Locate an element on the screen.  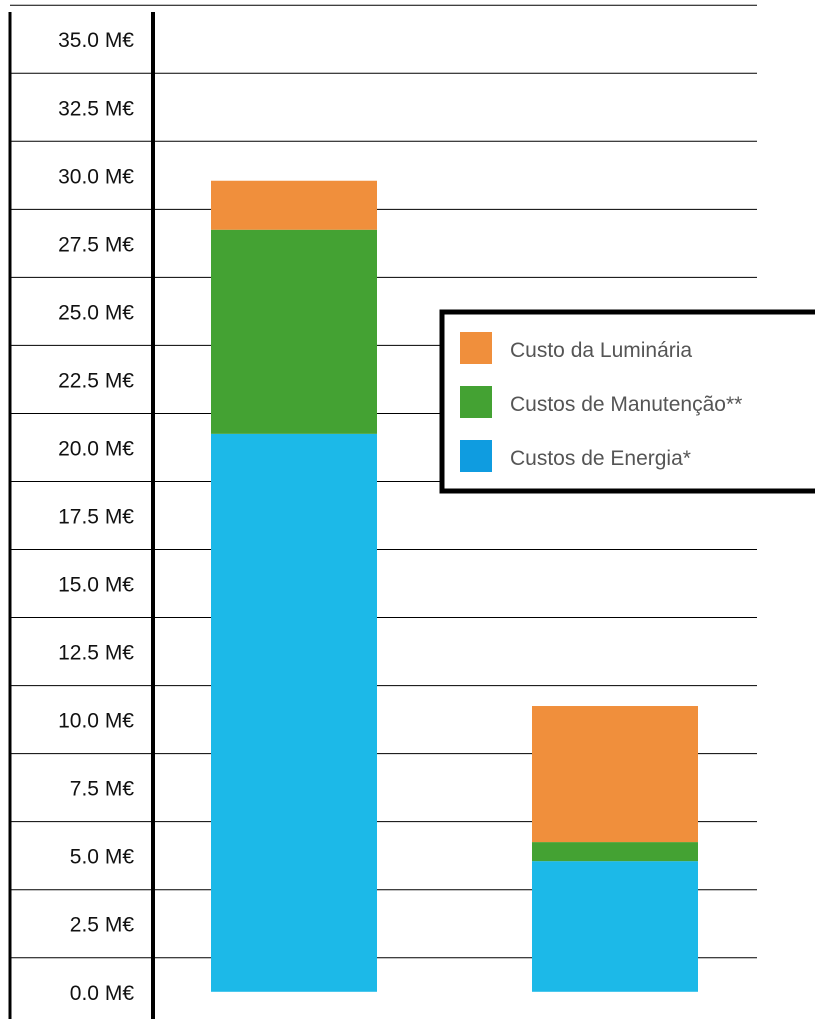
legend-swatch-manutencao is located at coordinates (476, 402).